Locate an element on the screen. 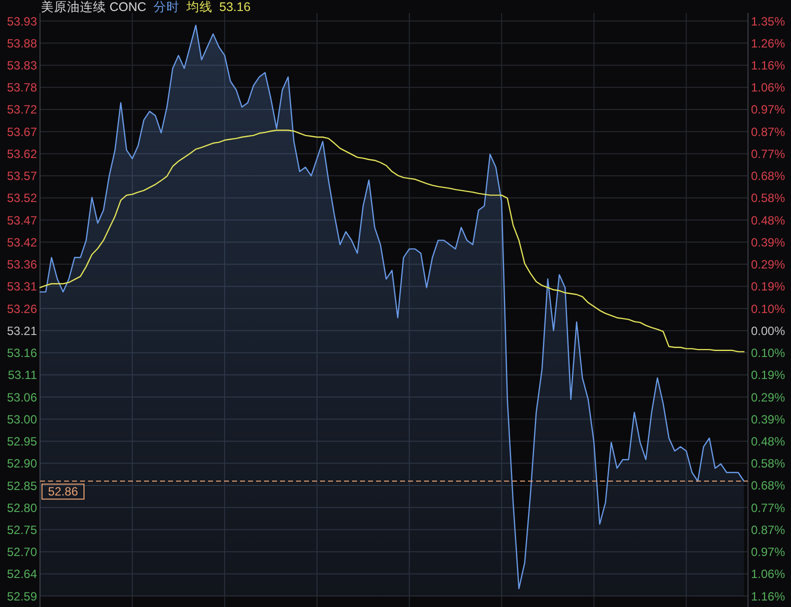 The width and height of the screenshot is (791, 607). y-tick-label: 53.00 is located at coordinates (22, 419).